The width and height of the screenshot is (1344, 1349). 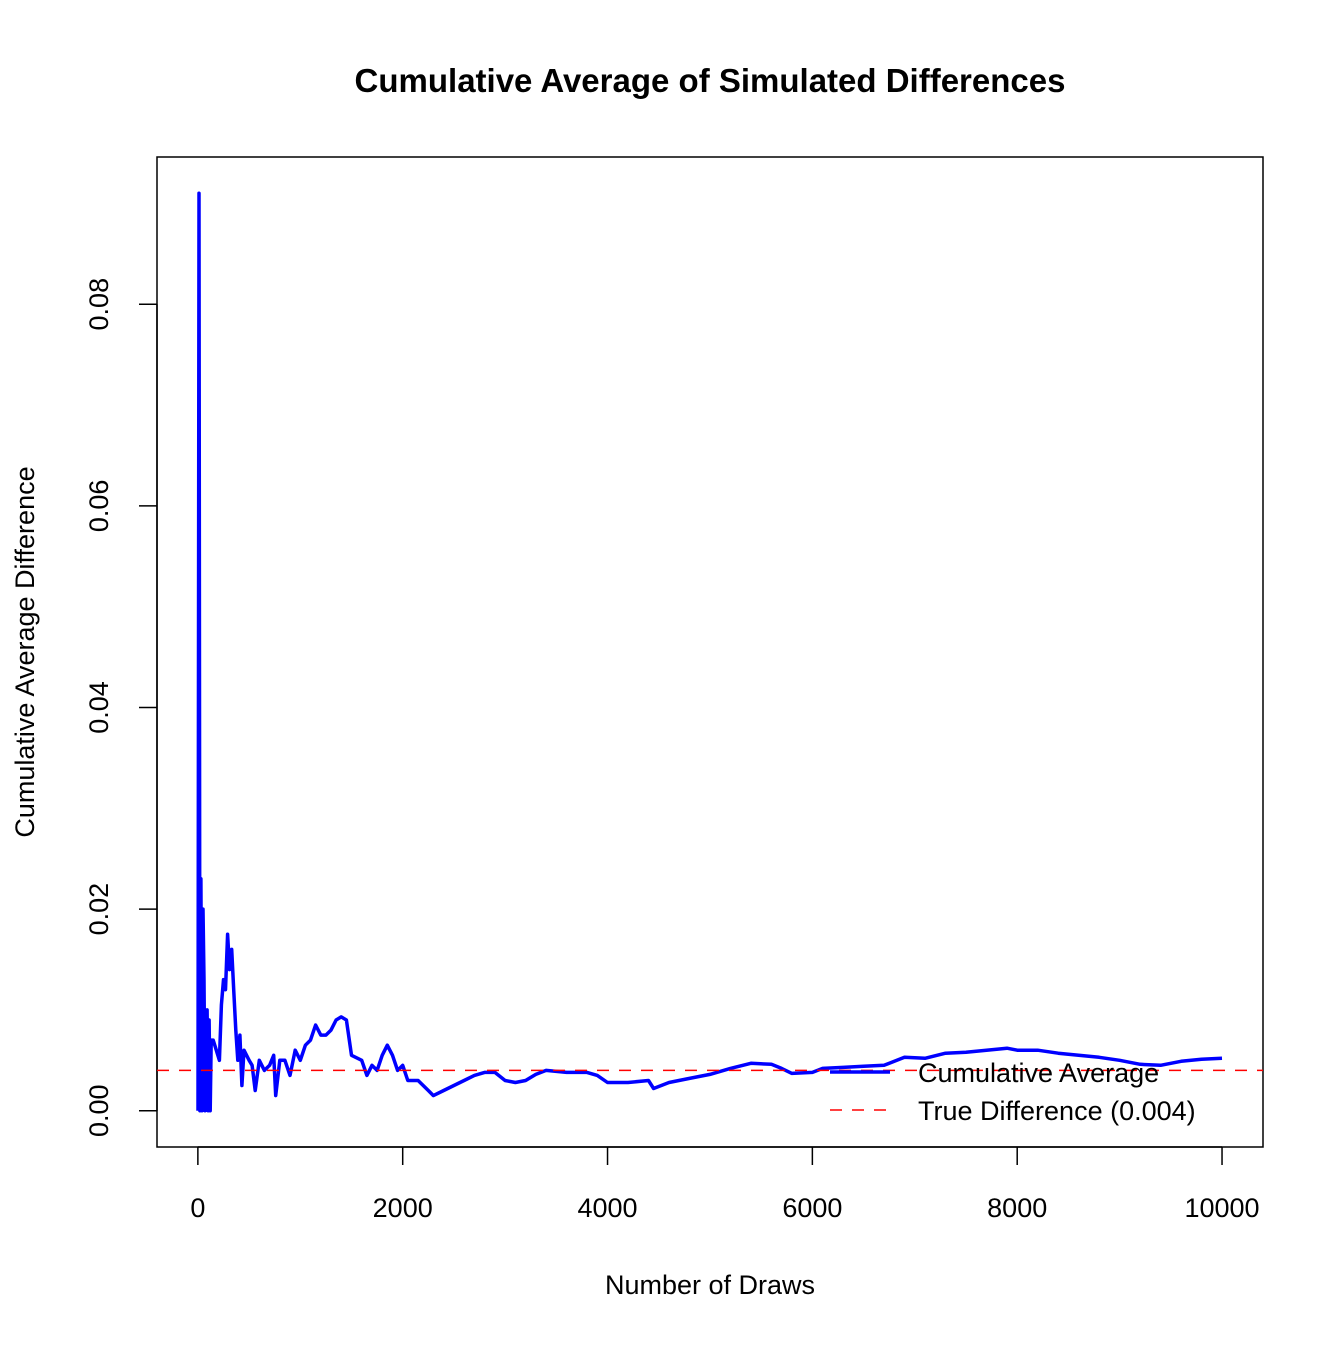 I want to click on x-tick-label: 0, so click(x=197, y=1208).